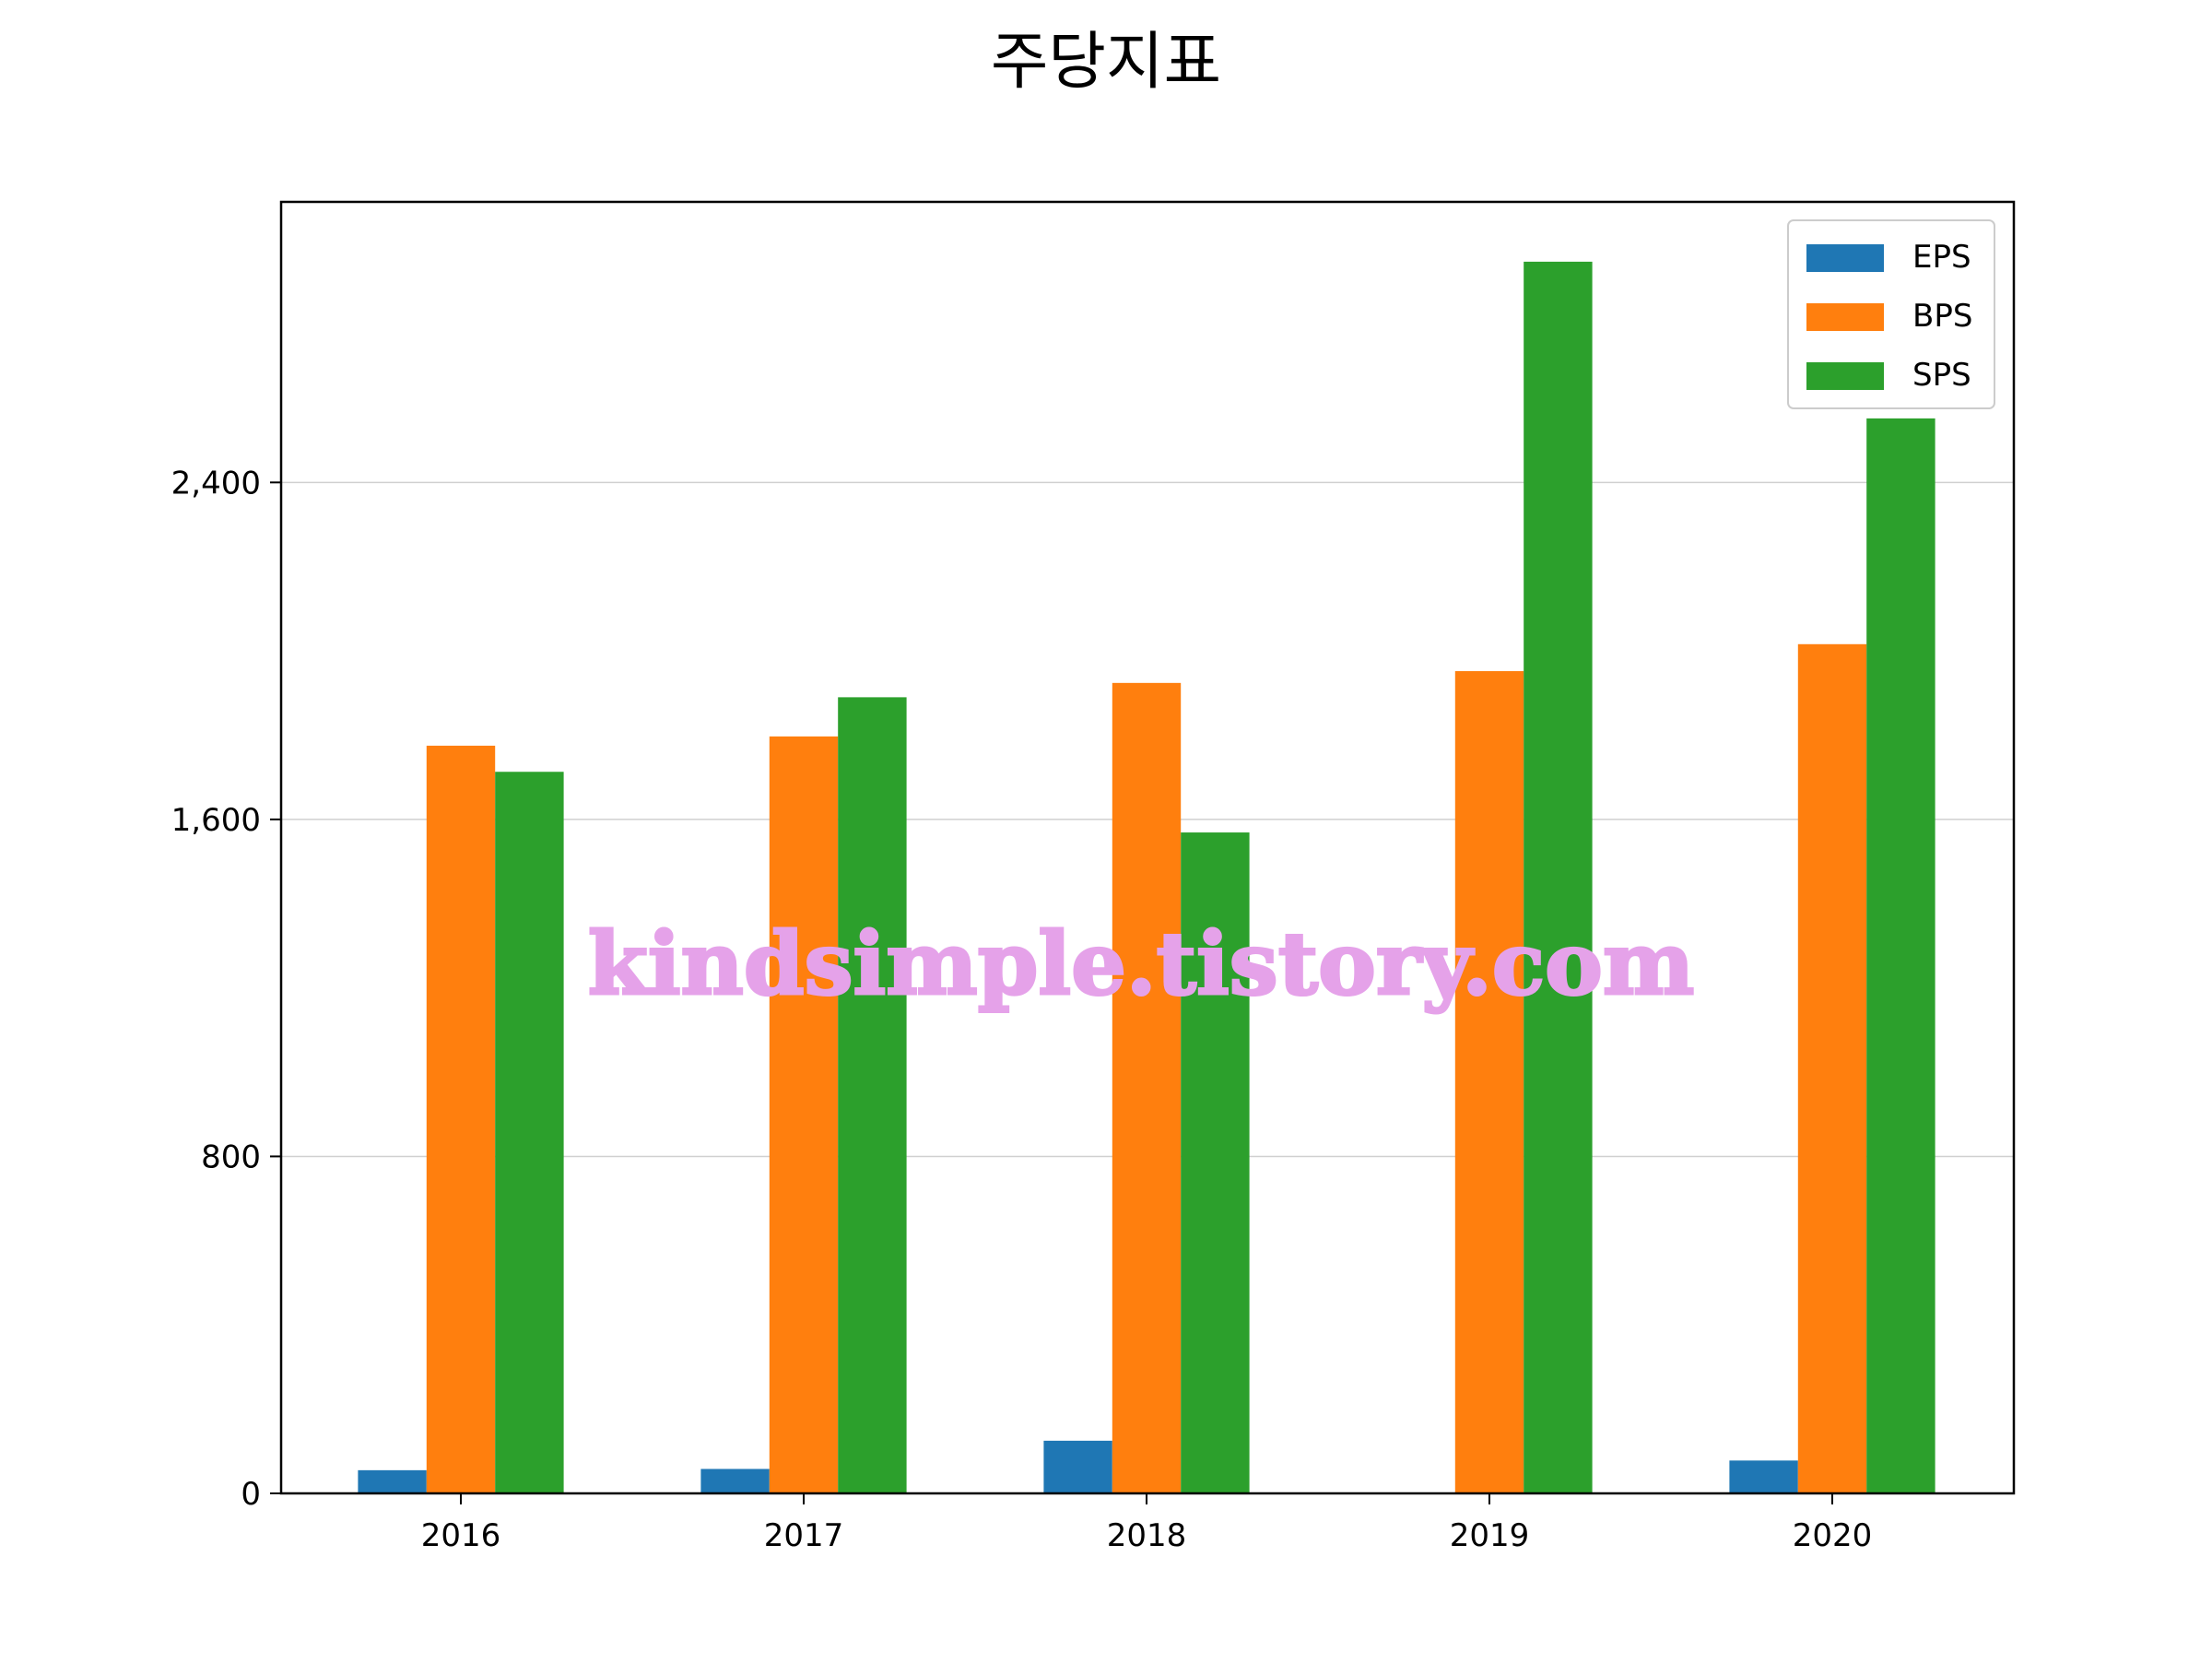  What do you see at coordinates (804, 1114) in the screenshot?
I see `bar-bps-2017` at bounding box center [804, 1114].